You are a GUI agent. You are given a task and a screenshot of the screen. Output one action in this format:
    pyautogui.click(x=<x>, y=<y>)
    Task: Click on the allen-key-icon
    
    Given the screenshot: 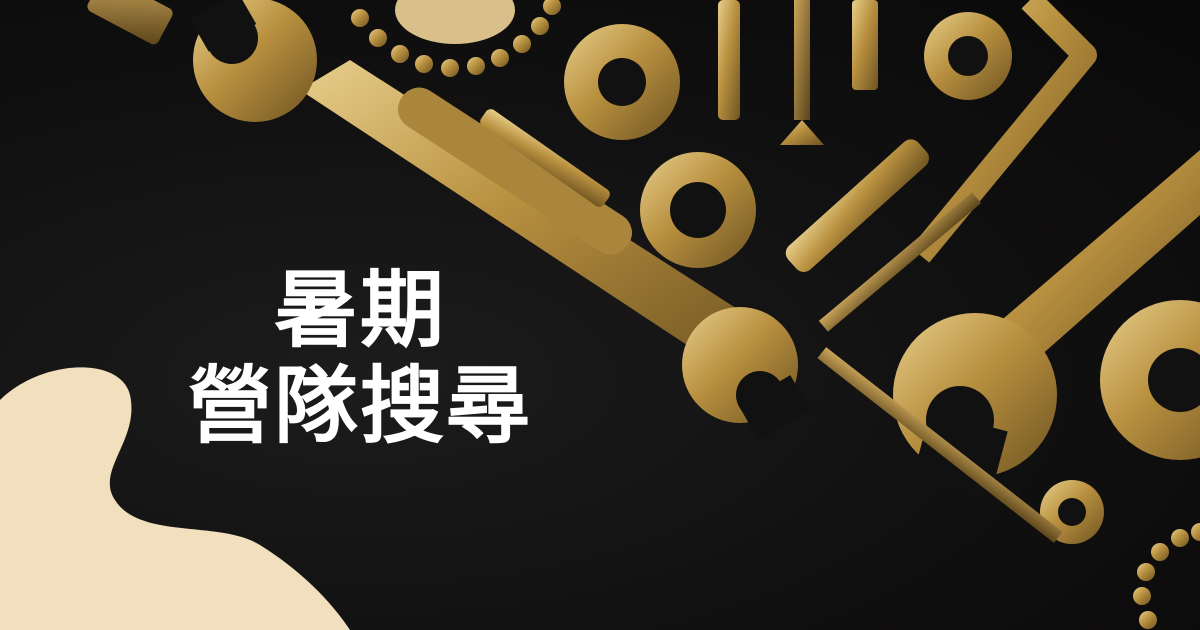 What is the action you would take?
    pyautogui.click(x=1003, y=131)
    